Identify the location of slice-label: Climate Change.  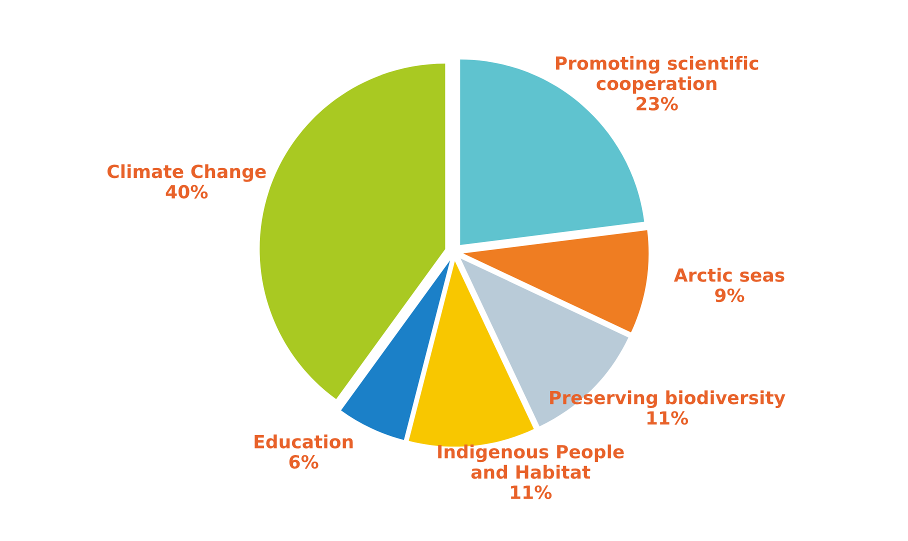
(187, 173).